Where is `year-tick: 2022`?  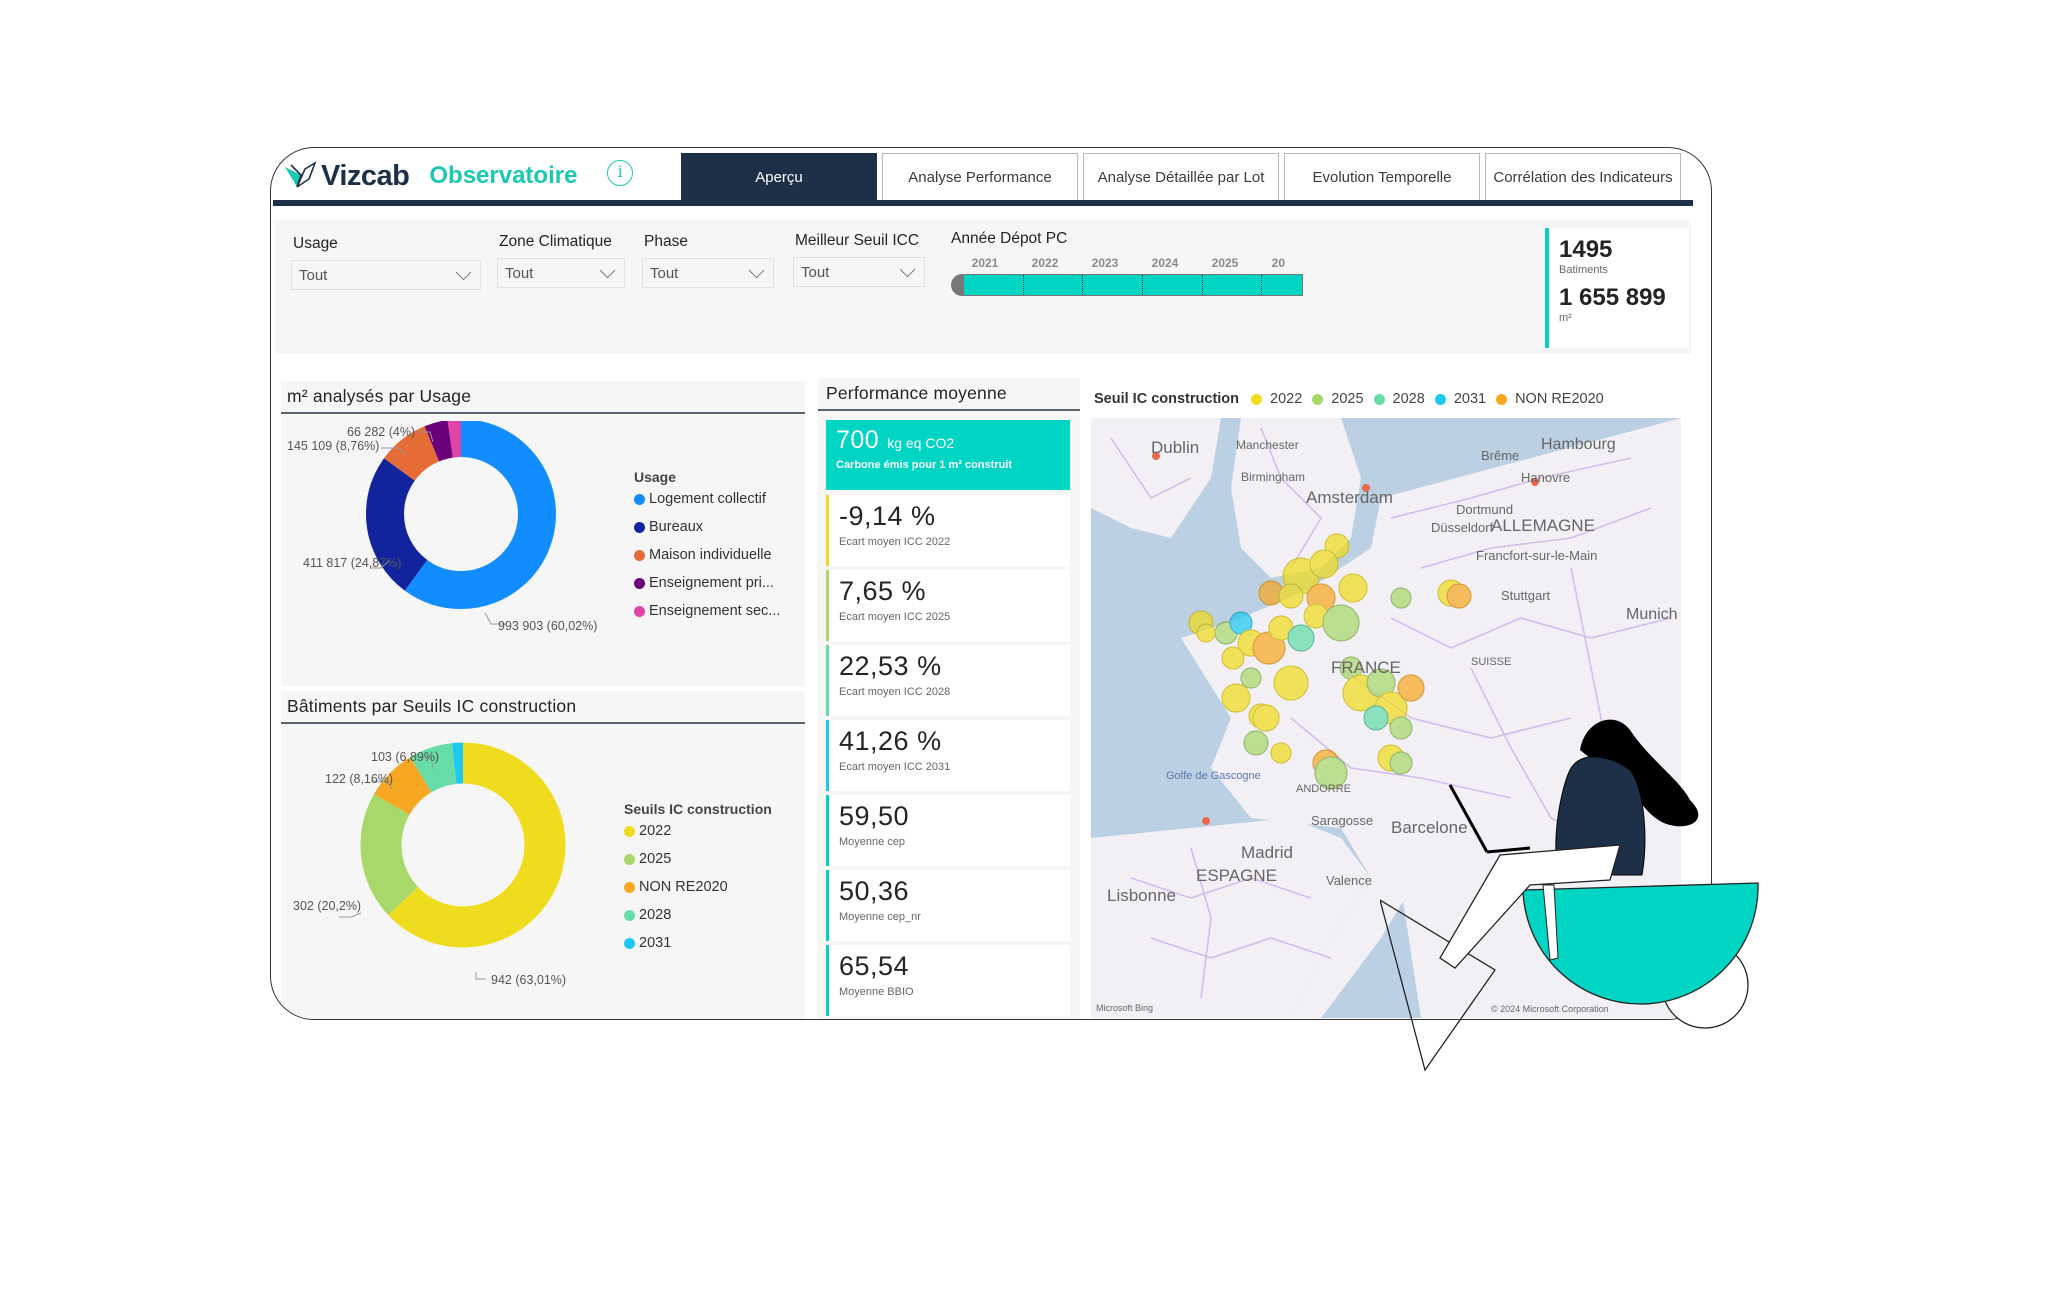 year-tick: 2022 is located at coordinates (1045, 263).